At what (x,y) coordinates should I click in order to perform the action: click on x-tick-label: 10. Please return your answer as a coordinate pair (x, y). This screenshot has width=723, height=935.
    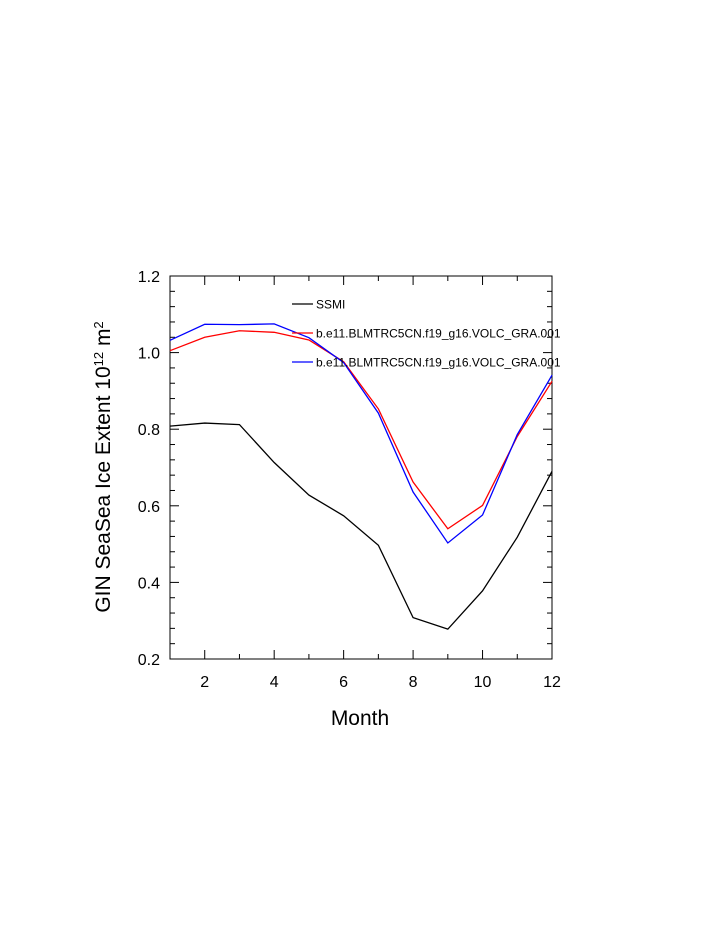
    Looking at the image, I should click on (483, 682).